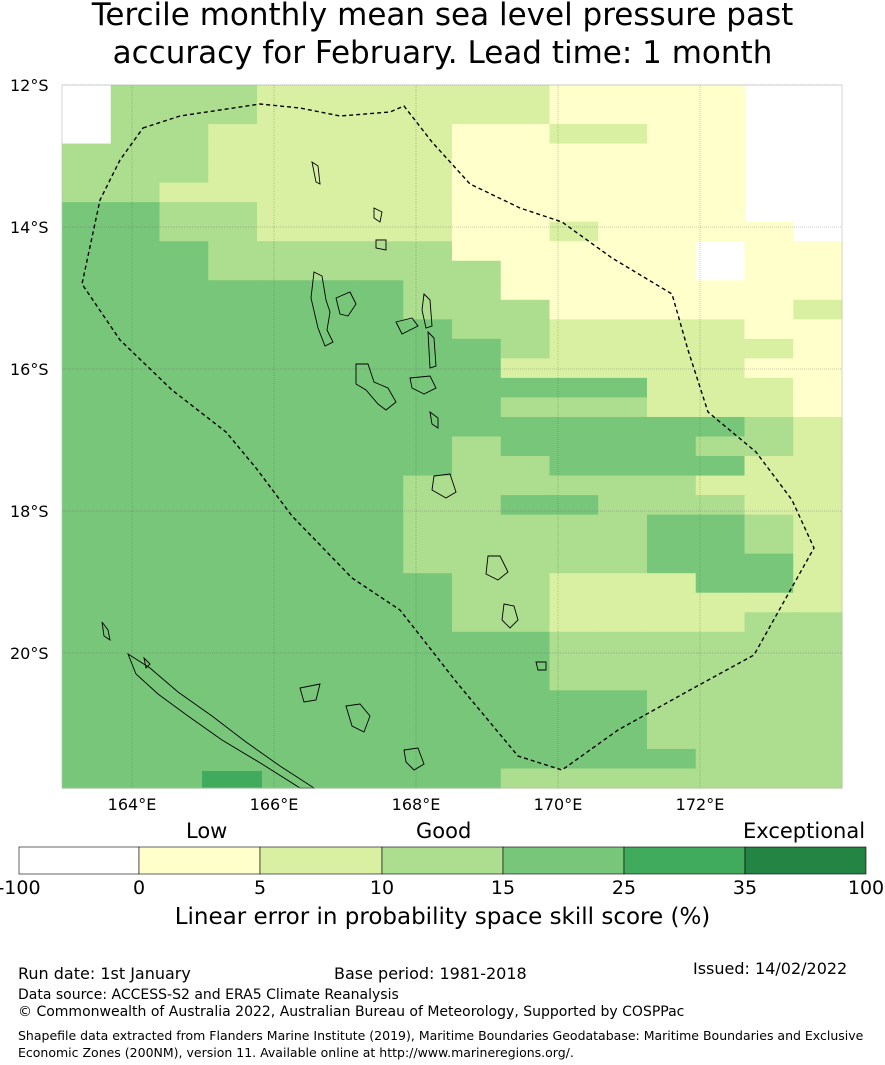 The image size is (885, 1065). What do you see at coordinates (104, 973) in the screenshot?
I see `run-date: Run date: 1st January` at bounding box center [104, 973].